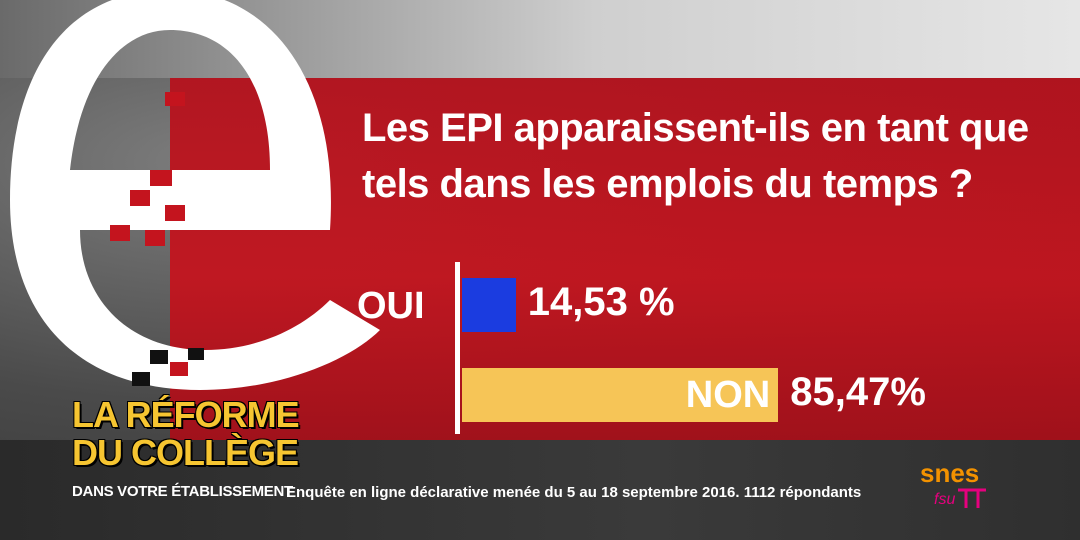 The height and width of the screenshot is (540, 1080). I want to click on category-label-non: NON, so click(728, 395).